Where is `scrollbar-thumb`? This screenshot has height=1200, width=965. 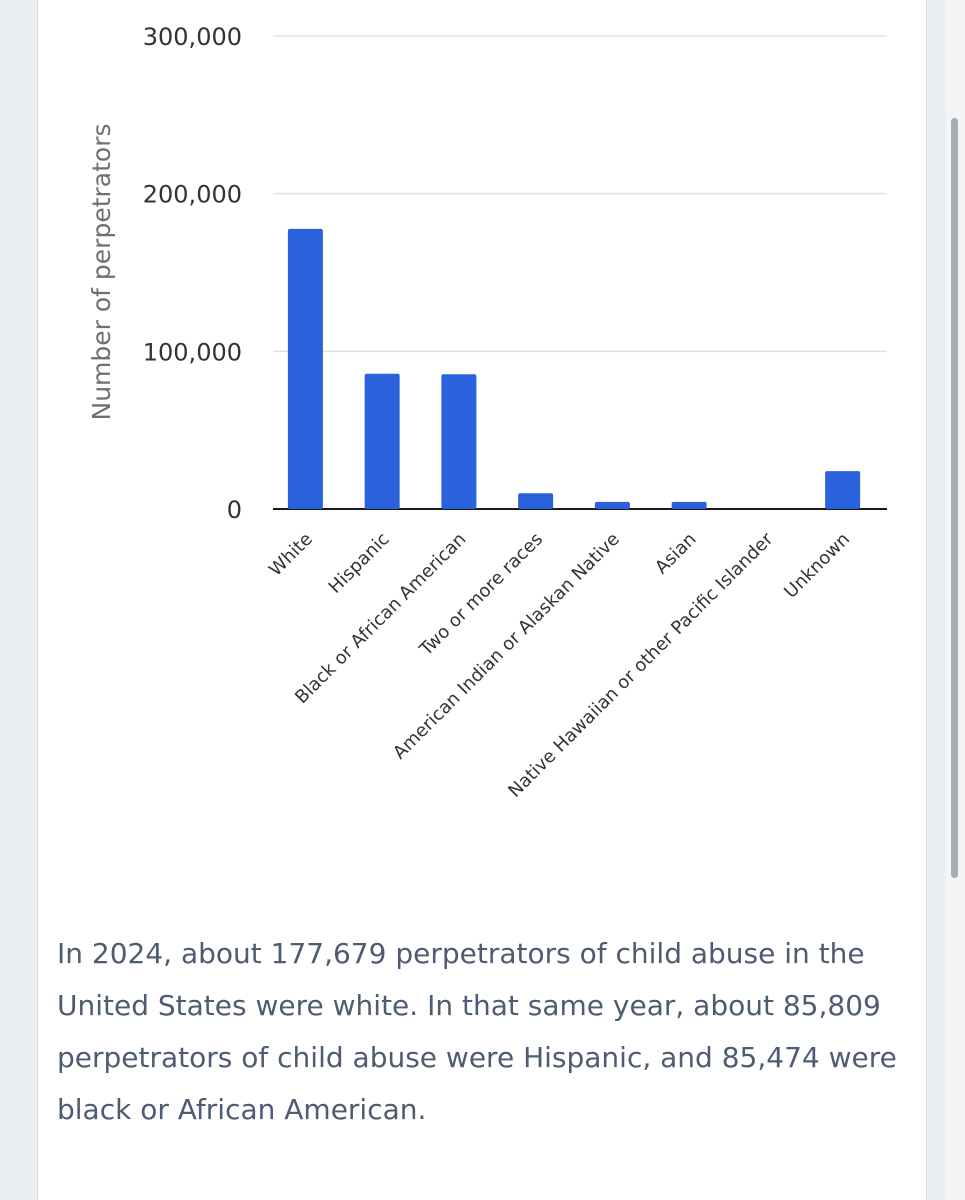 scrollbar-thumb is located at coordinates (954, 498).